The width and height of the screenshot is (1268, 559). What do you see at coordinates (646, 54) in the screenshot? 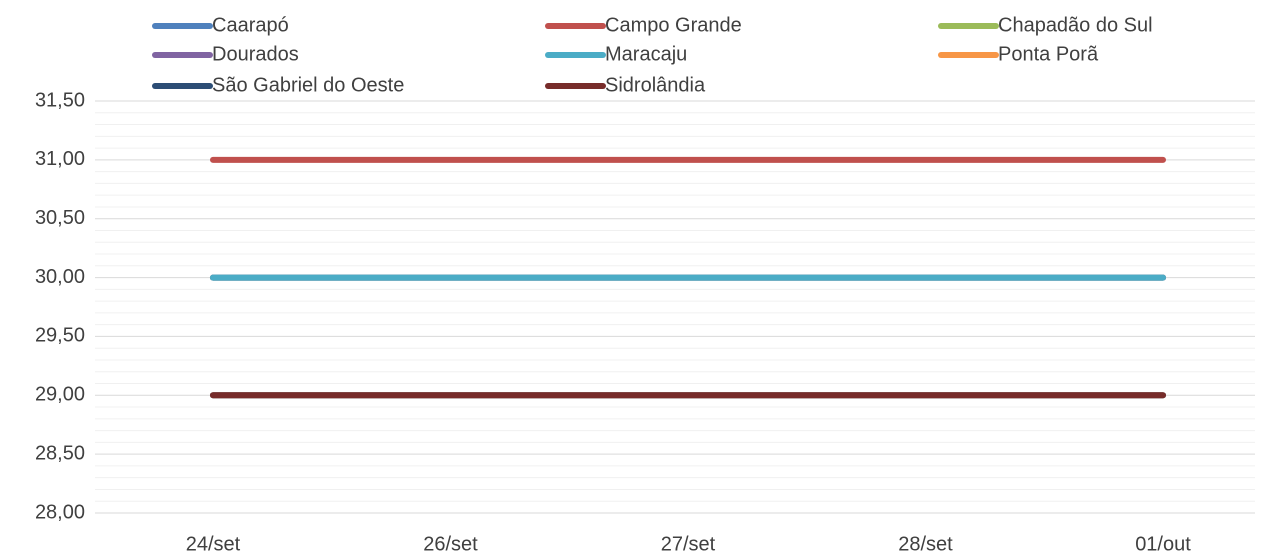
I see `legend-label: Maracaju` at bounding box center [646, 54].